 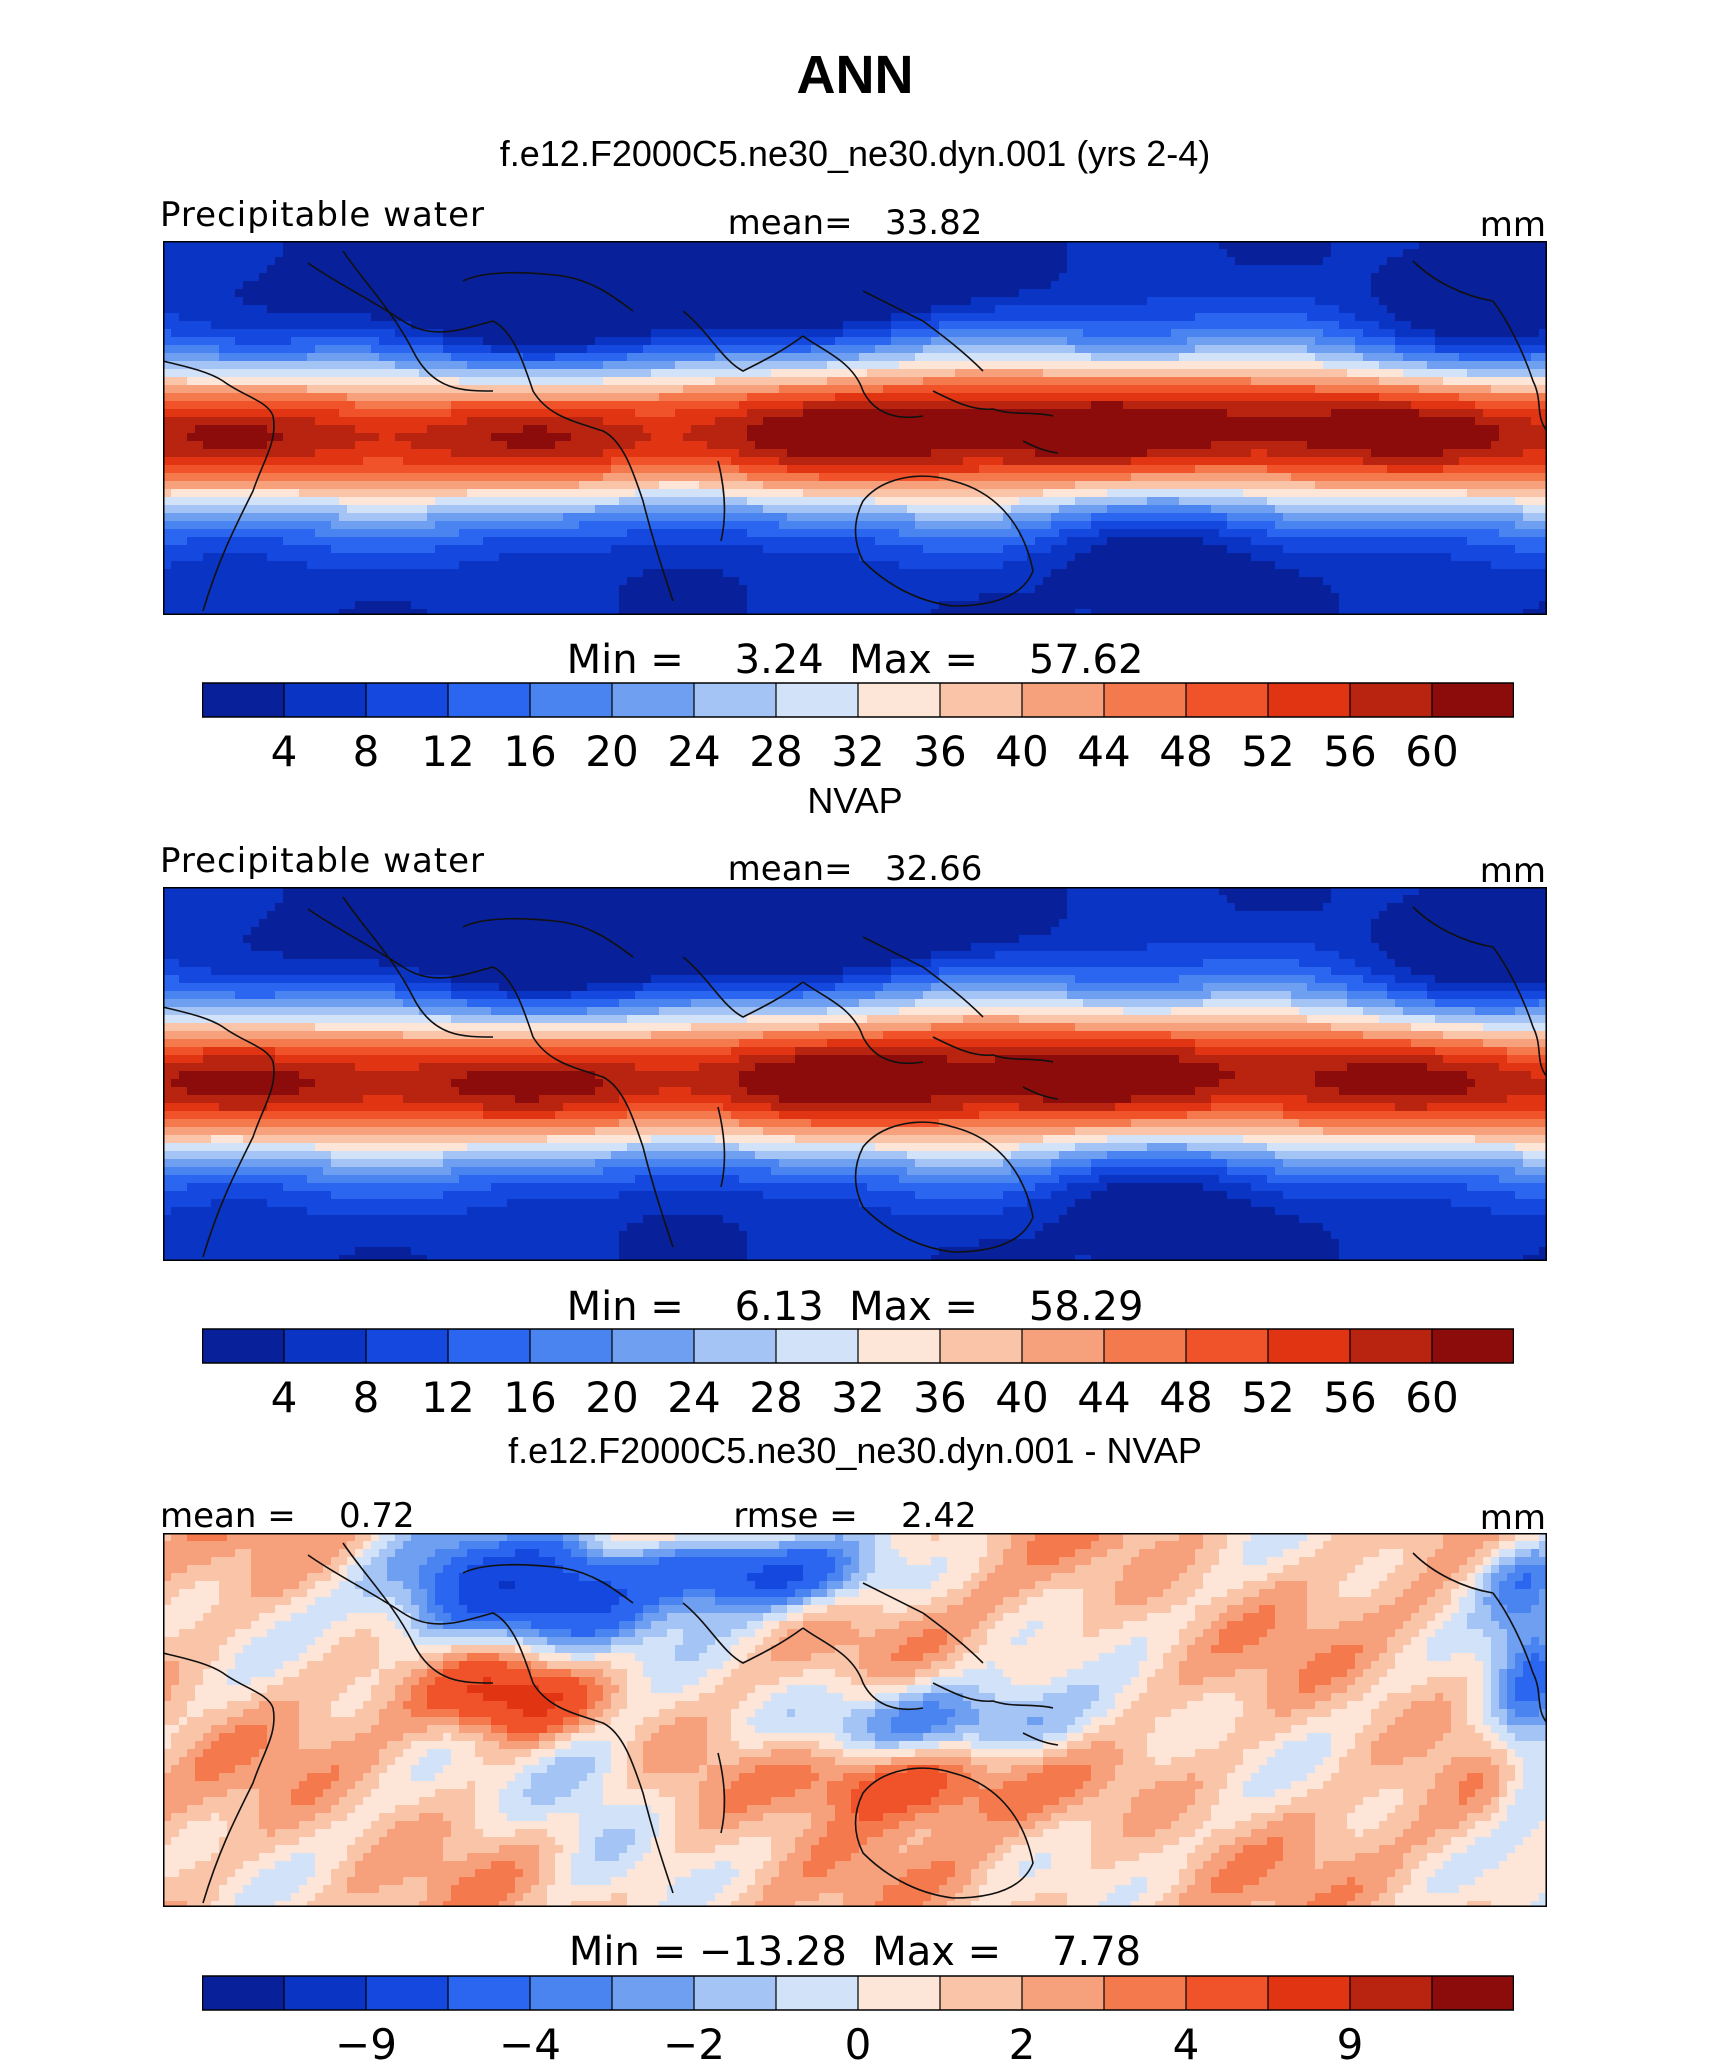 What do you see at coordinates (855, 1307) in the screenshot?
I see `panel-2-minmax-label: Min = 6.13 Max = 58.29` at bounding box center [855, 1307].